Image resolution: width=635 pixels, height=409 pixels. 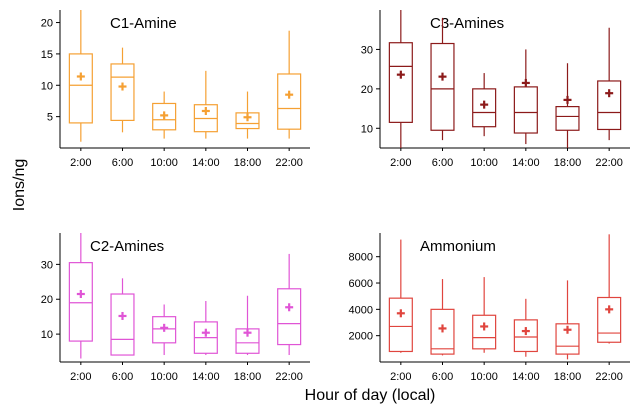 What do you see at coordinates (458, 246) in the screenshot?
I see `panel-title: Ammonium` at bounding box center [458, 246].